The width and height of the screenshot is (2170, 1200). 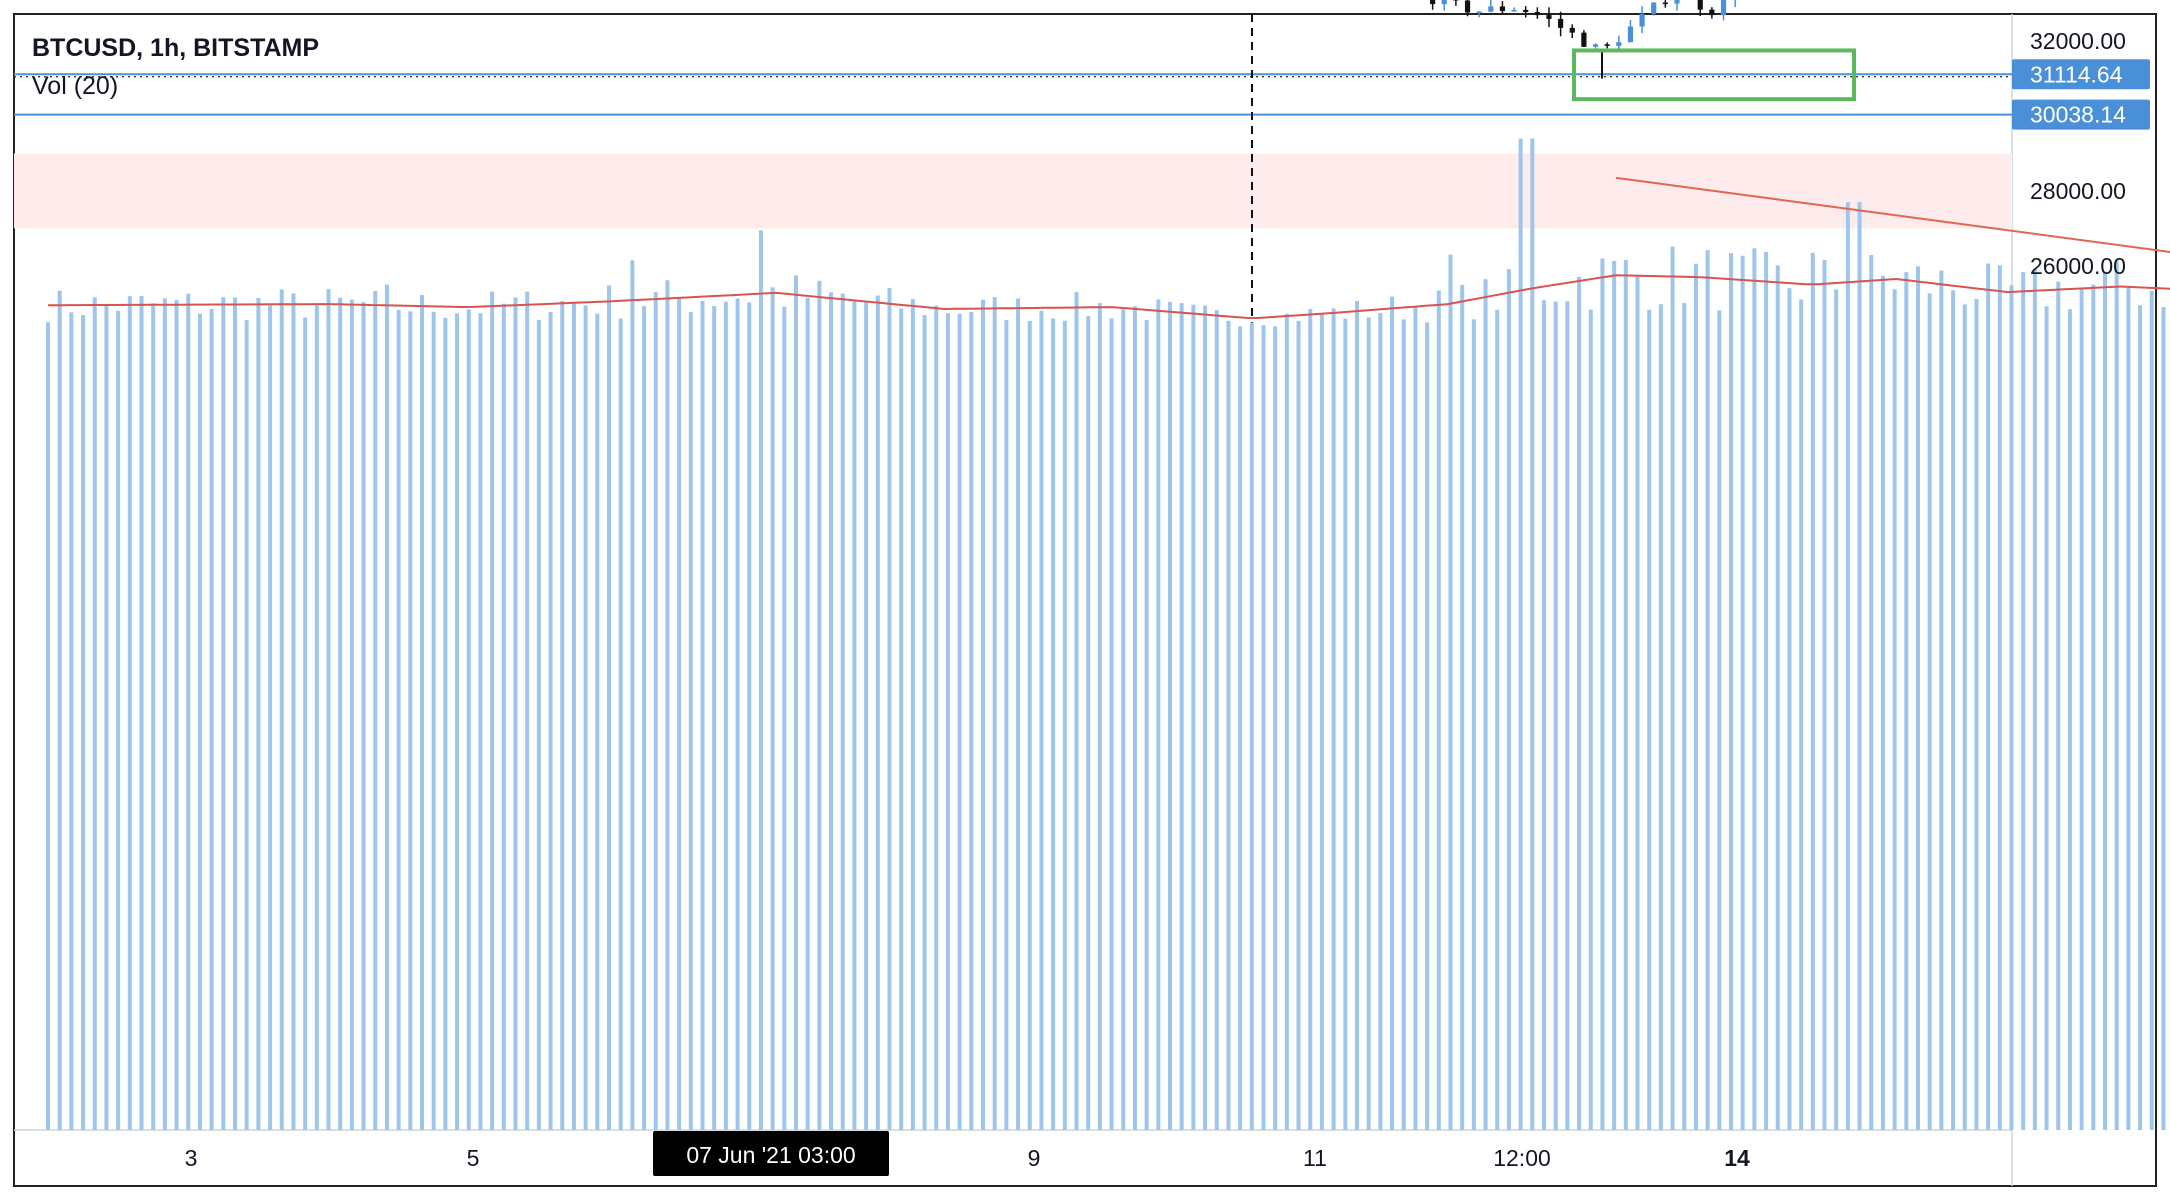 I want to click on legend-title: BTCUSD, 1h, BITSTAMP, so click(x=176, y=48).